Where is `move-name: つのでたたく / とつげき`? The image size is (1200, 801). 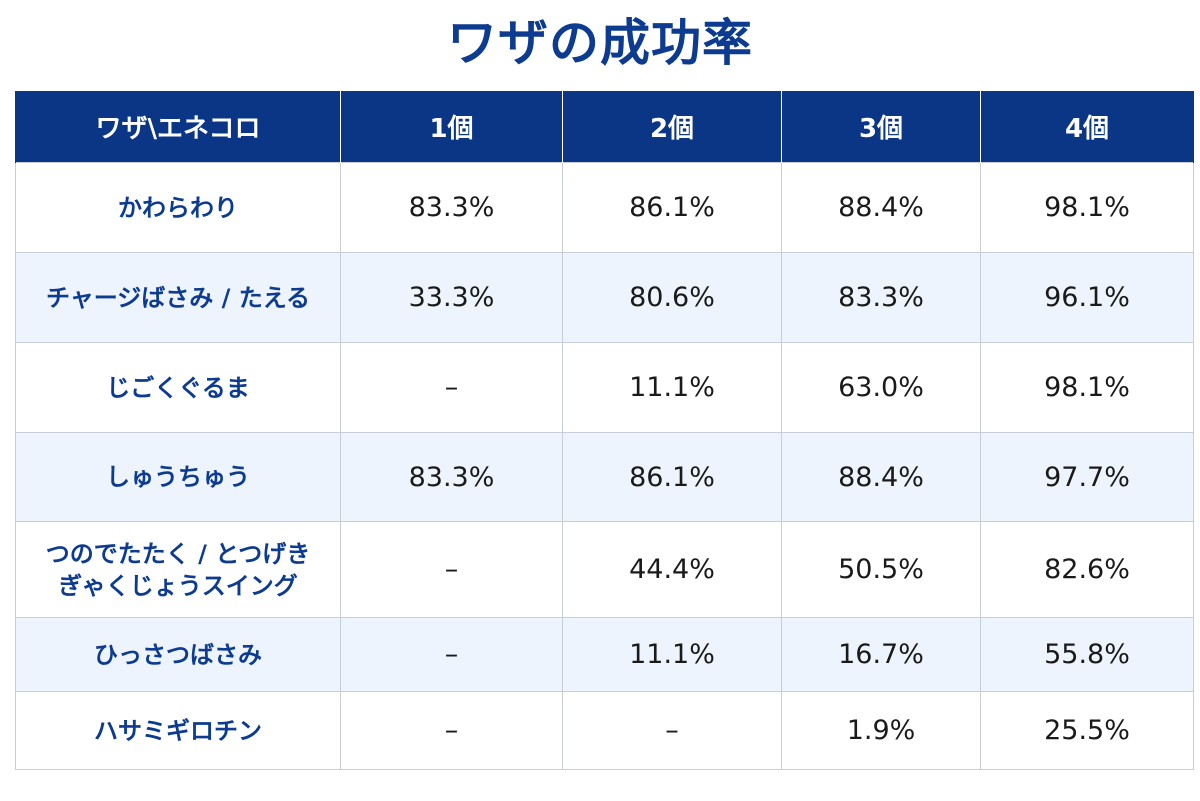 move-name: つのでたたく / とつげき is located at coordinates (178, 553).